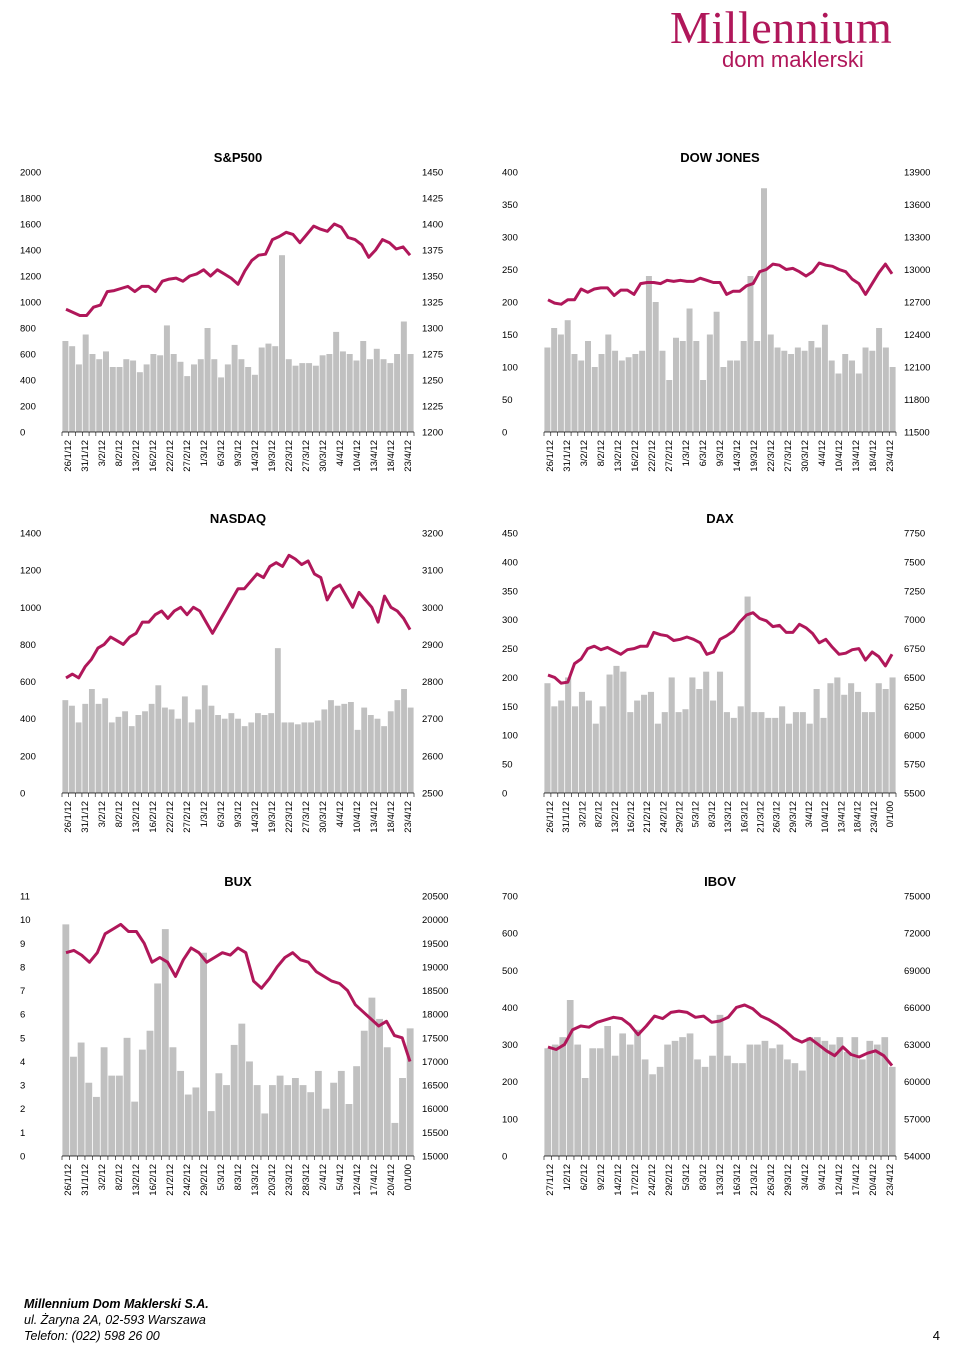 The image size is (960, 1367). What do you see at coordinates (255, 817) in the screenshot?
I see `x-tick-label: 14/3/12` at bounding box center [255, 817].